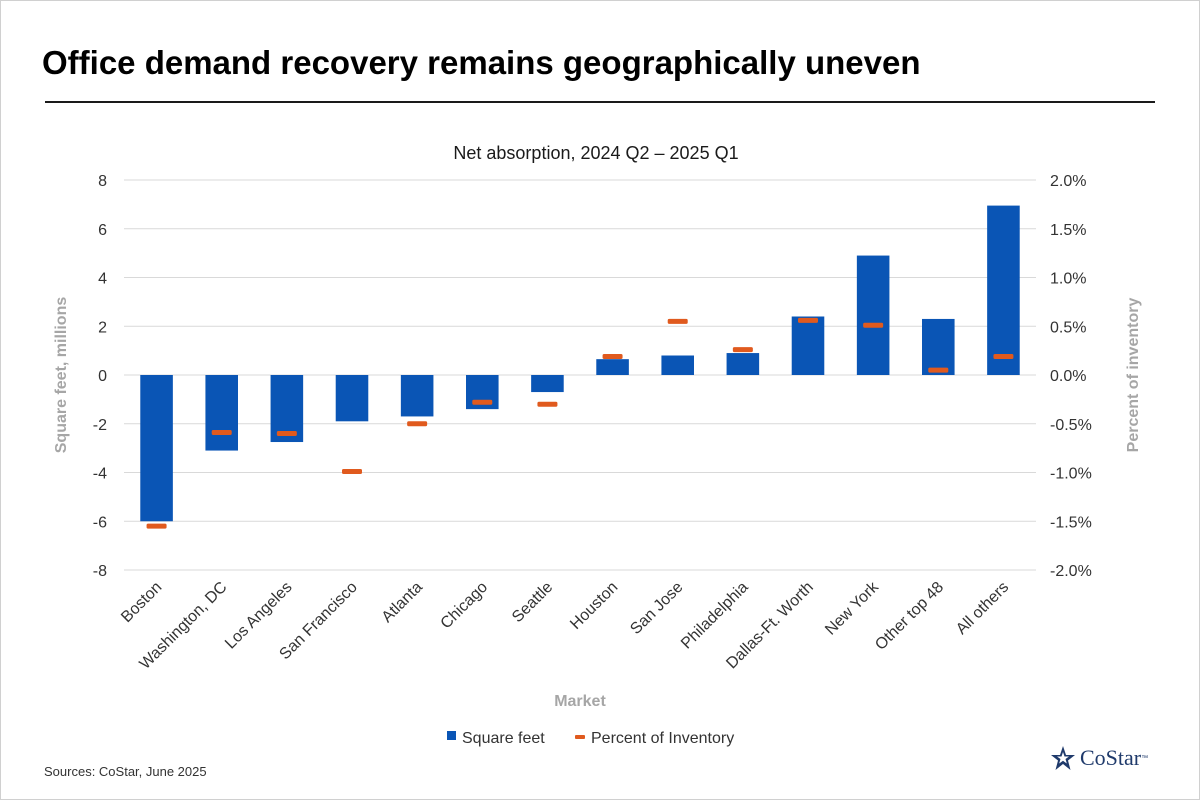  What do you see at coordinates (102, 181) in the screenshot?
I see `y-tick-label: 8` at bounding box center [102, 181].